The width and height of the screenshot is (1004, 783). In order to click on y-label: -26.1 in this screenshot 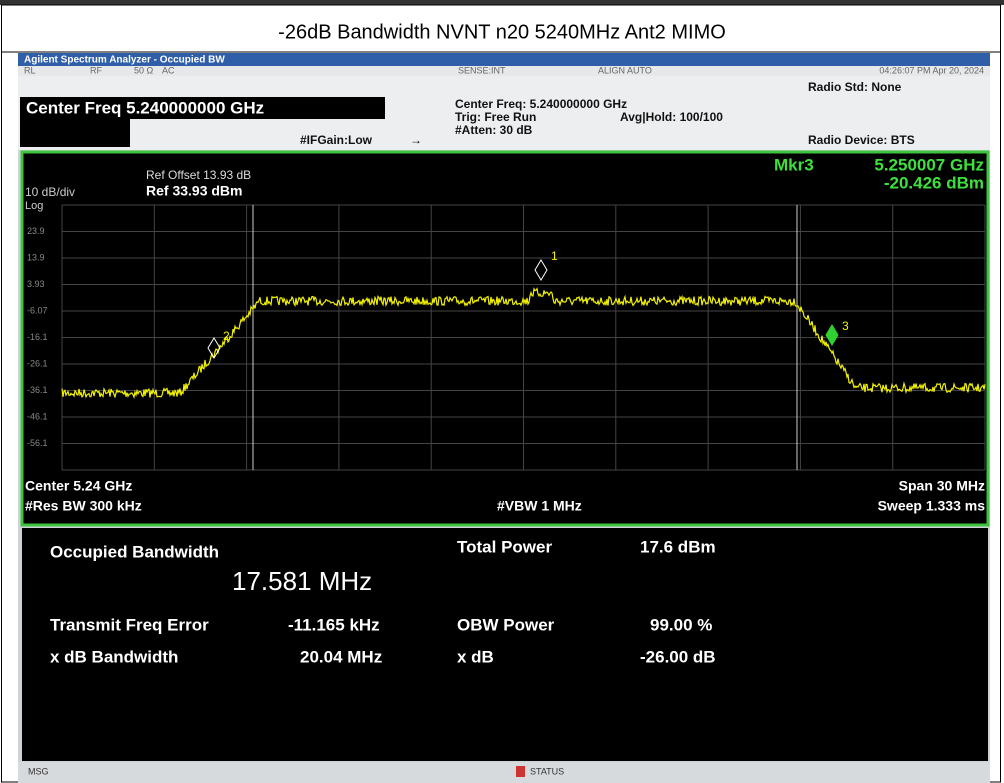, I will do `click(37, 363)`.